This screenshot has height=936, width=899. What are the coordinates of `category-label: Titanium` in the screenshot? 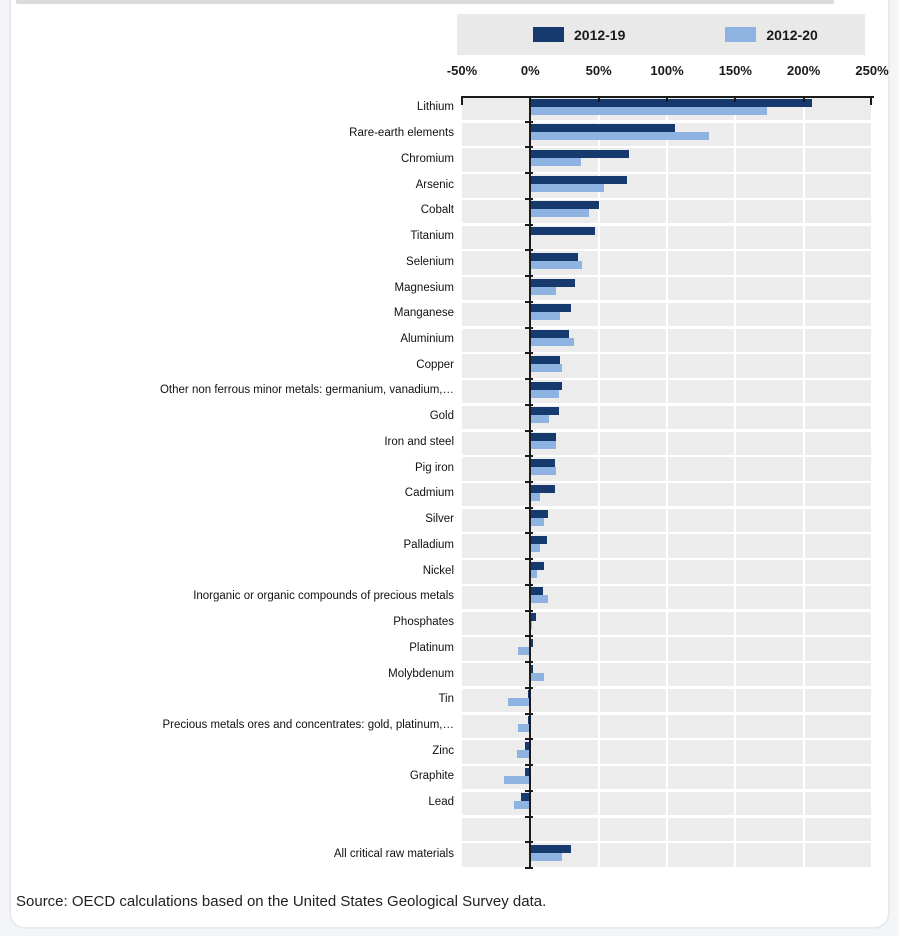 It's located at (432, 236).